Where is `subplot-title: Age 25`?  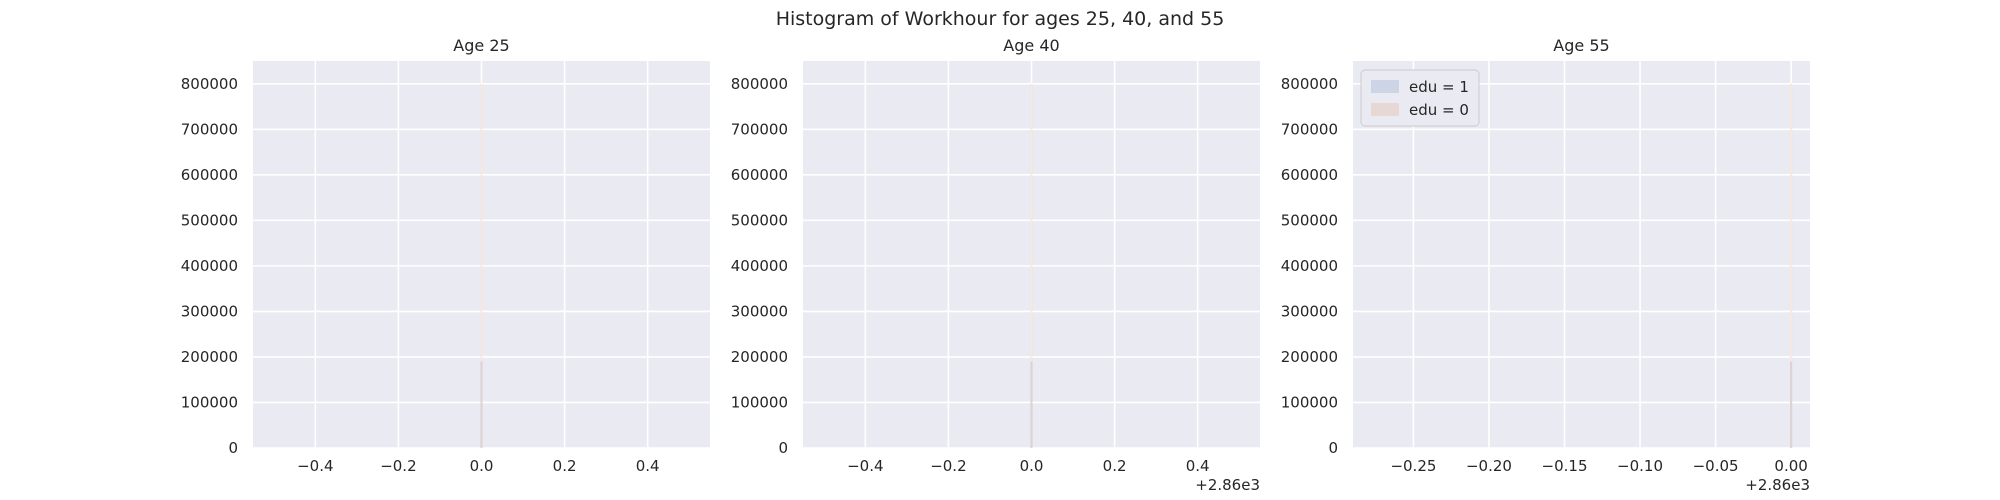
subplot-title: Age 25 is located at coordinates (481, 45).